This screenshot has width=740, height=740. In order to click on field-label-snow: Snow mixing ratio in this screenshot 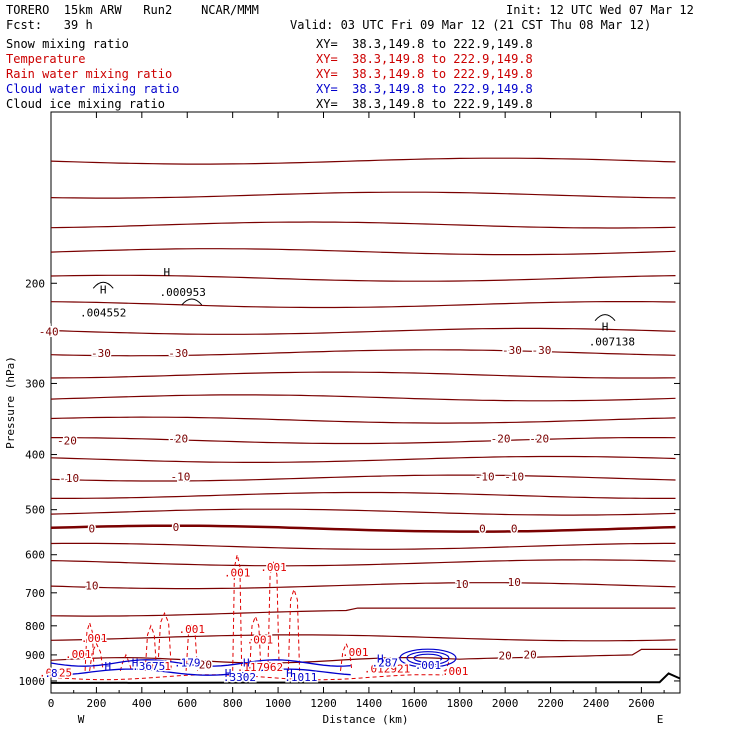, I will do `click(67, 44)`.